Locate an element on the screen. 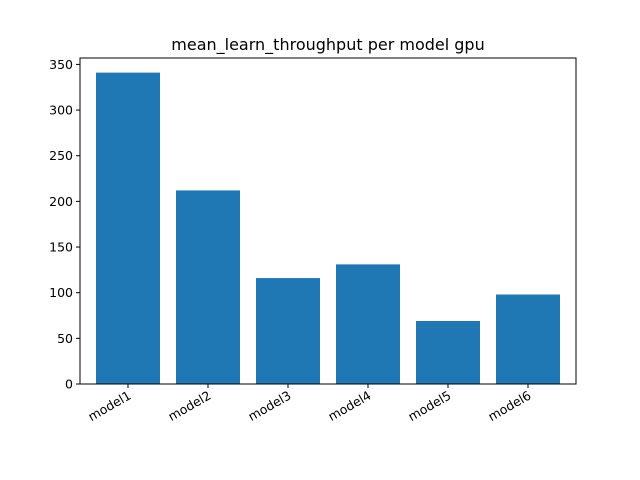 The width and height of the screenshot is (640, 480). y-tick-label: 100 is located at coordinates (61, 292).